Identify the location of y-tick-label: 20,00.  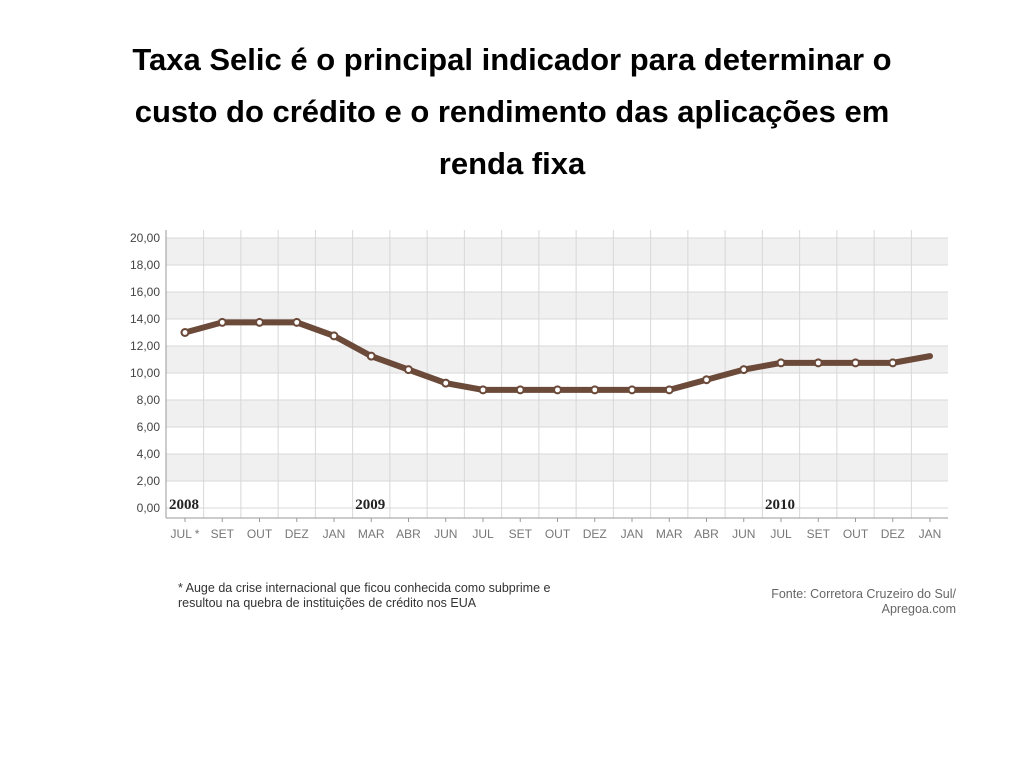
(145, 238).